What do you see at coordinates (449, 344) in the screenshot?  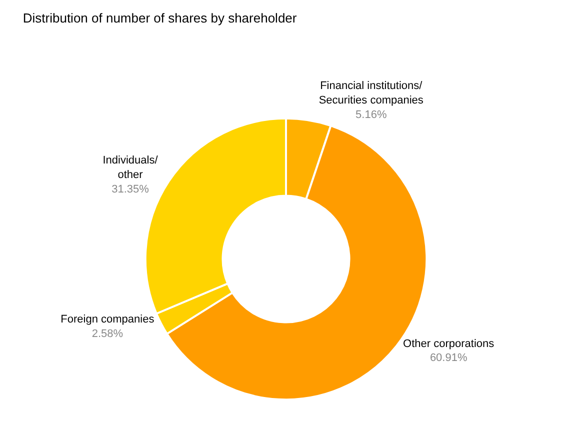 I see `slice-label: Other corporations` at bounding box center [449, 344].